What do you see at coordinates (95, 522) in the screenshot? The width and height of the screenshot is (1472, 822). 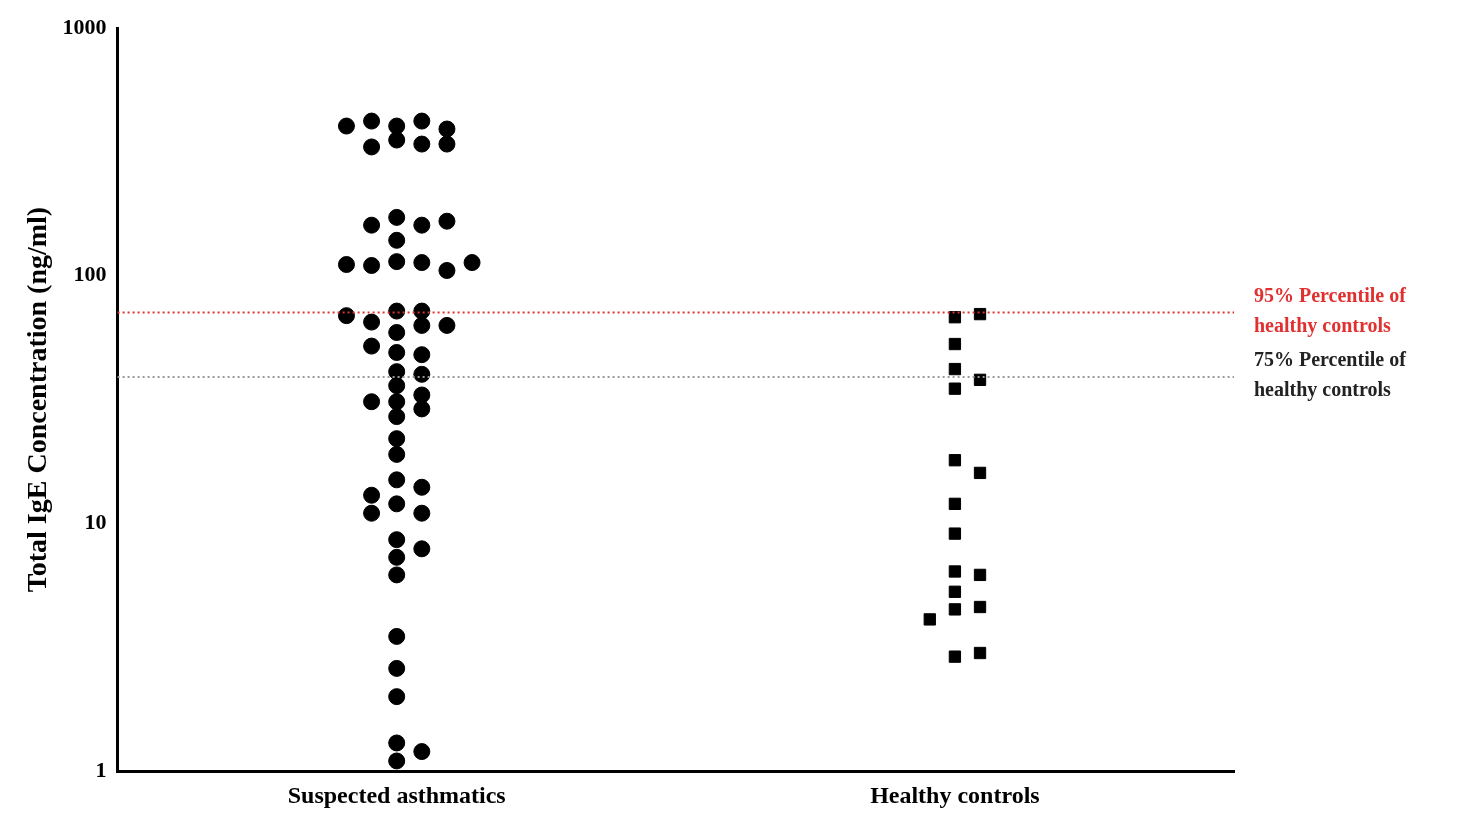 I see `y-tick-label: 10` at bounding box center [95, 522].